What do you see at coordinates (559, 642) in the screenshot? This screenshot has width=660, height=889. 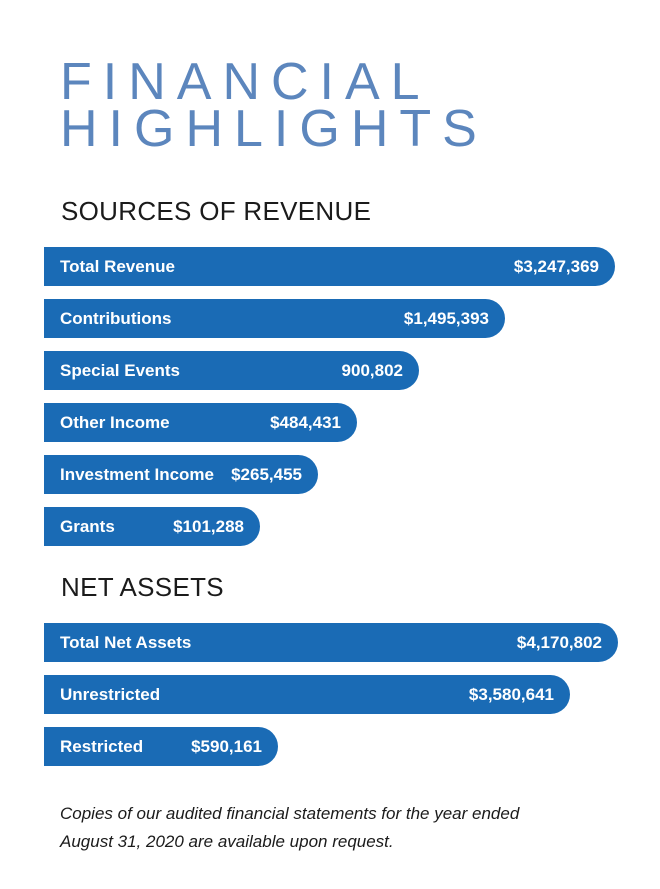 I see `bar-value: $4,170,802` at bounding box center [559, 642].